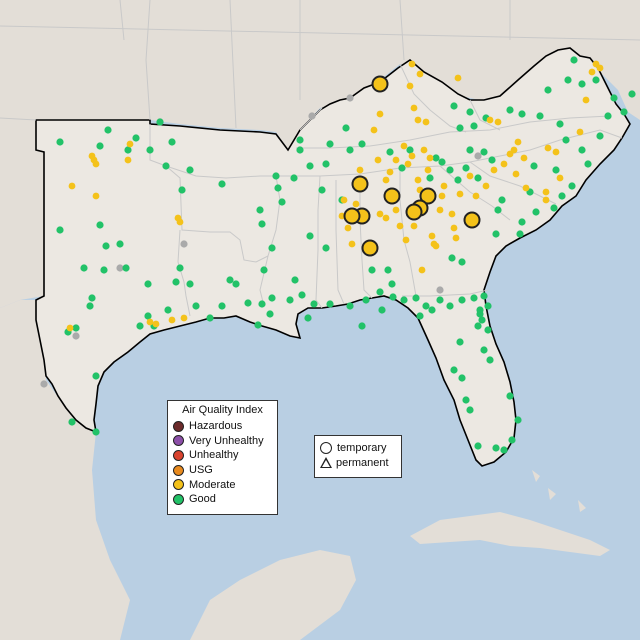 The image size is (640, 640). I want to click on legend-item-usg: USG, so click(222, 470).